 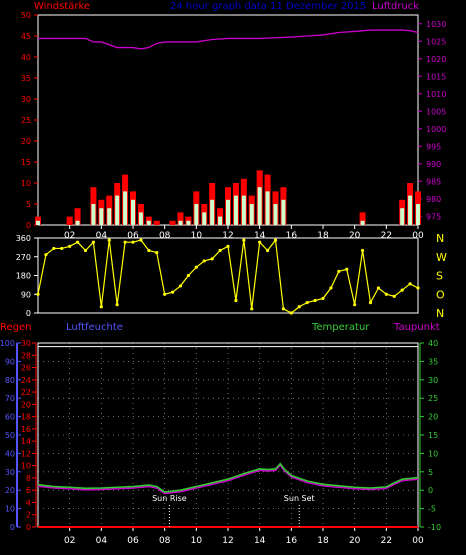 I want to click on wind-x-tick-label: 12, so click(x=227, y=236).